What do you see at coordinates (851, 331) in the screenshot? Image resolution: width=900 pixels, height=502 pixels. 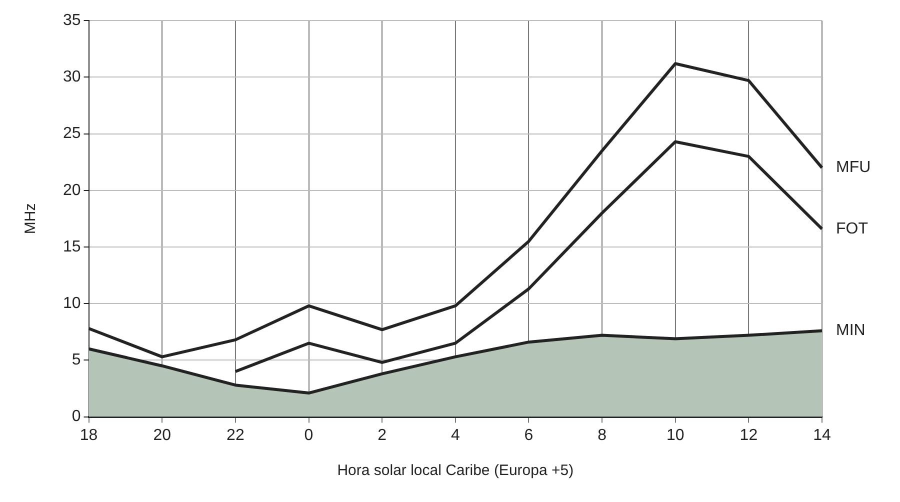 I see `series-label: MIN` at bounding box center [851, 331].